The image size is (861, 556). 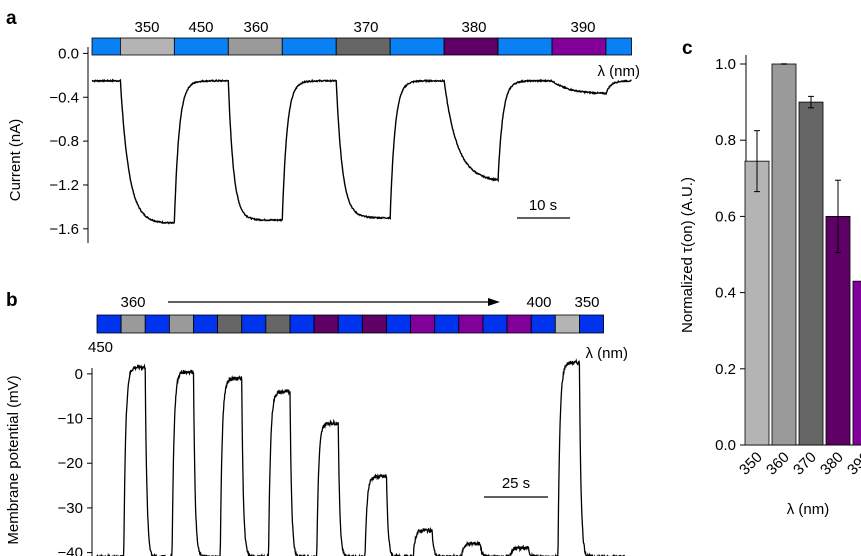 What do you see at coordinates (832, 464) in the screenshot?
I see `x-tick-label-380: 380` at bounding box center [832, 464].